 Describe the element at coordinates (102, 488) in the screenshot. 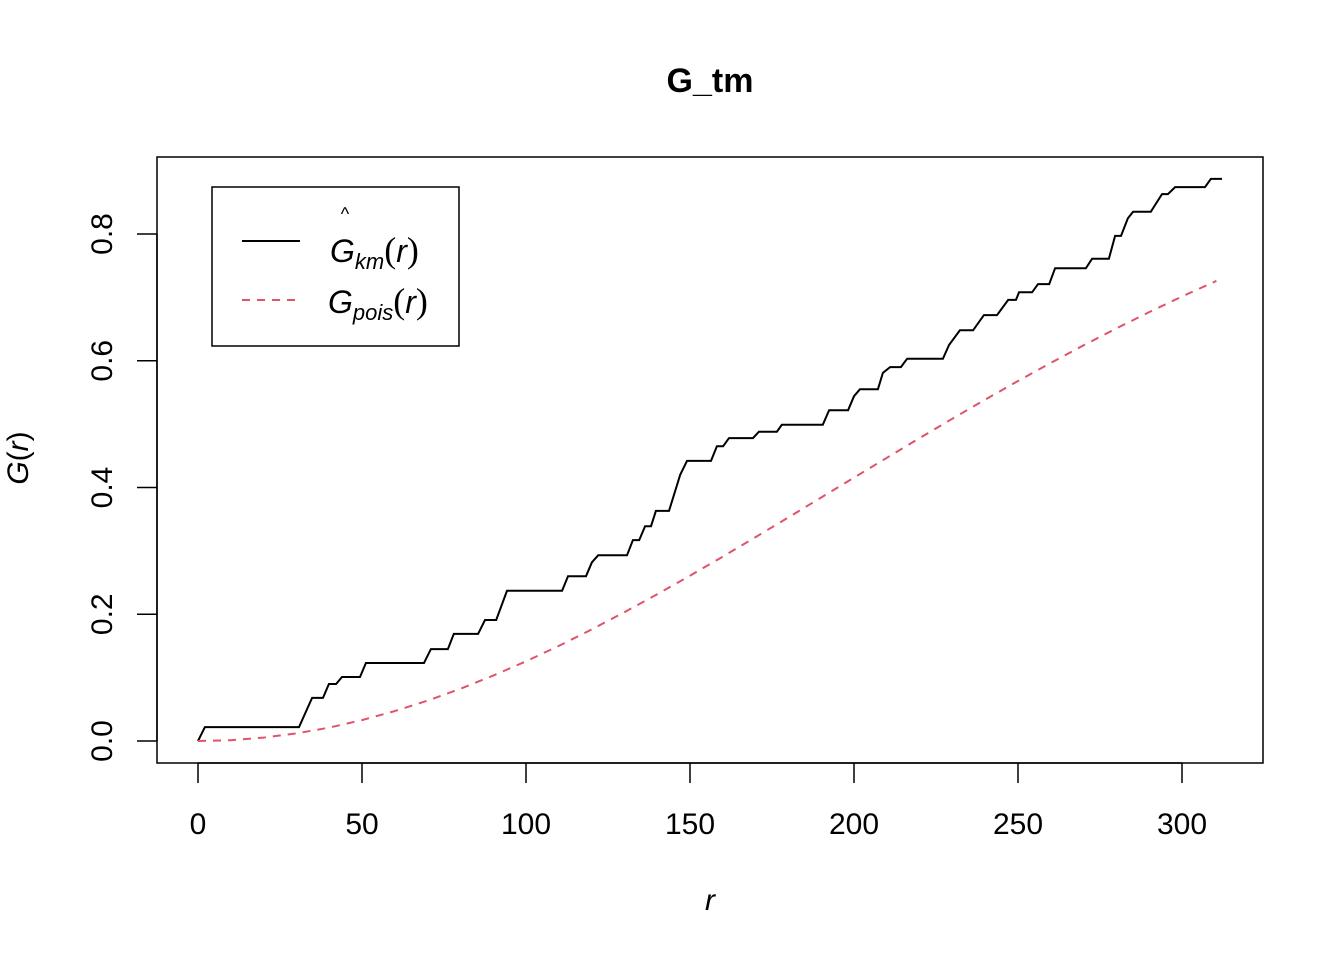

I see `y-tick-label: 0.4` at that location.